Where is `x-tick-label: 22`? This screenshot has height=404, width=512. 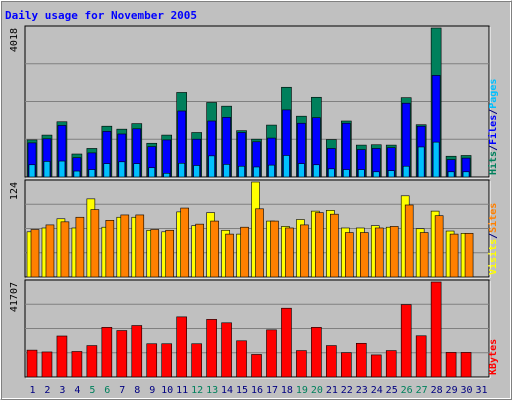
x-tick-label: 22 is located at coordinates (347, 390).